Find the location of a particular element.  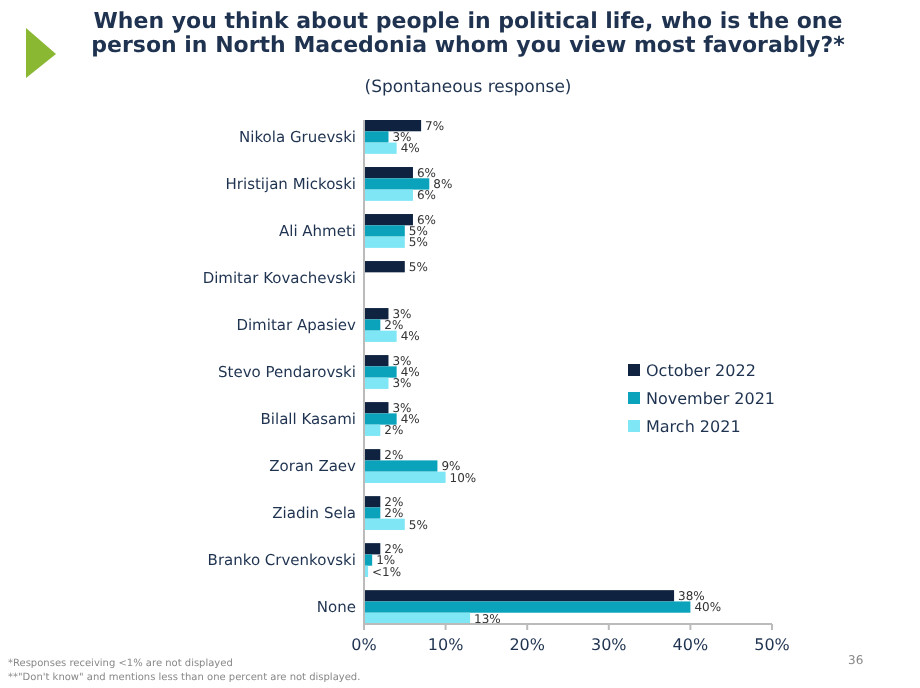

x-tick-label: 40% is located at coordinates (690, 645).